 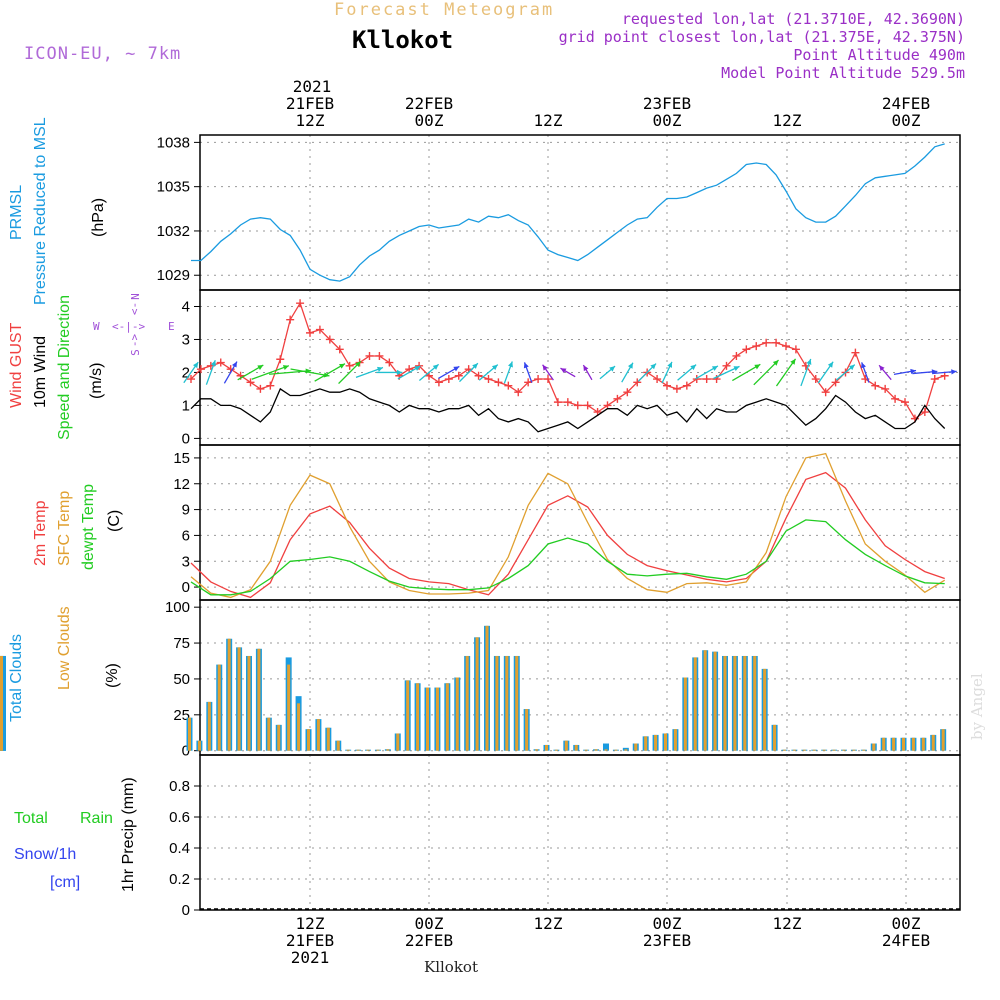 I want to click on compass-icon: N <-|-> <- -> W E S, so click(x=134, y=325).